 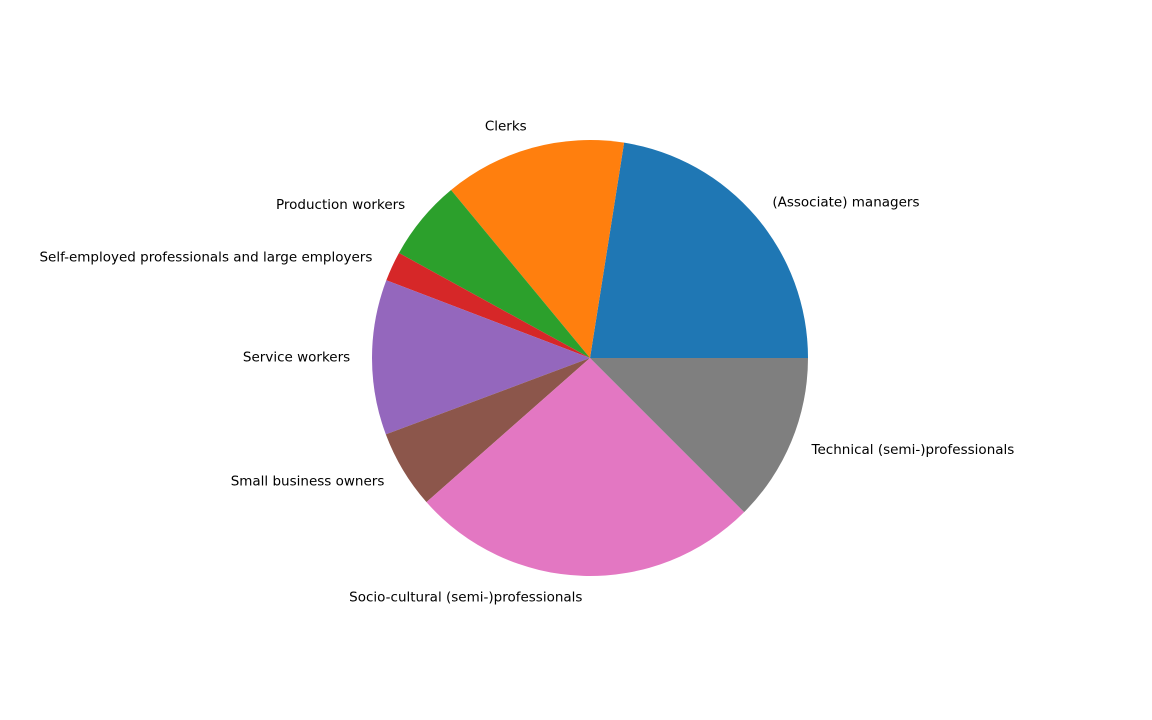 I want to click on pie-label-technical-semi-professionals: Technical (semi-)professionals, so click(x=913, y=450).